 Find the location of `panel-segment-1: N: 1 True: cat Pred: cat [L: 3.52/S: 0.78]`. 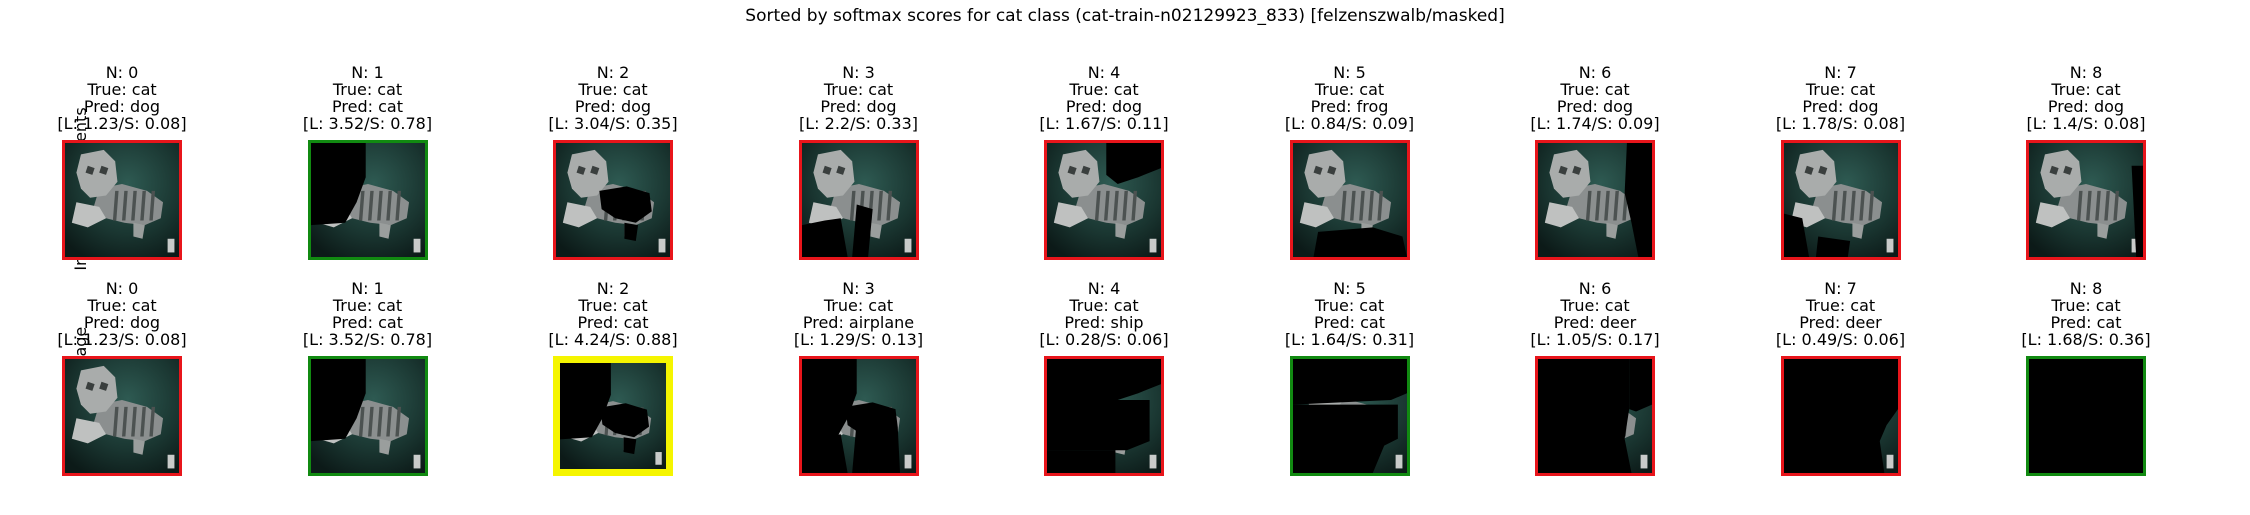

panel-segment-1: N: 1 True: cat Pred: cat [L: 3.52/S: 0.78] is located at coordinates (368, 161).